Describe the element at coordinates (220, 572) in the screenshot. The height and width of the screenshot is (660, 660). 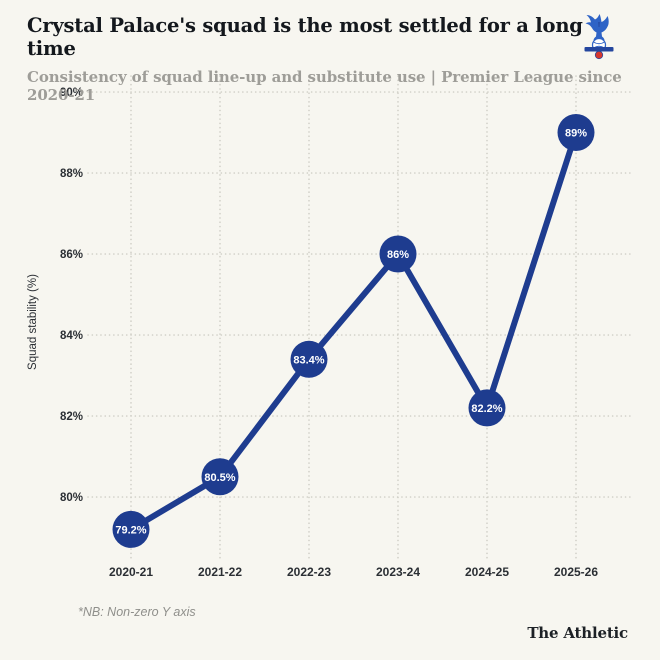
I see `x-tick-label: 2021-22` at that location.